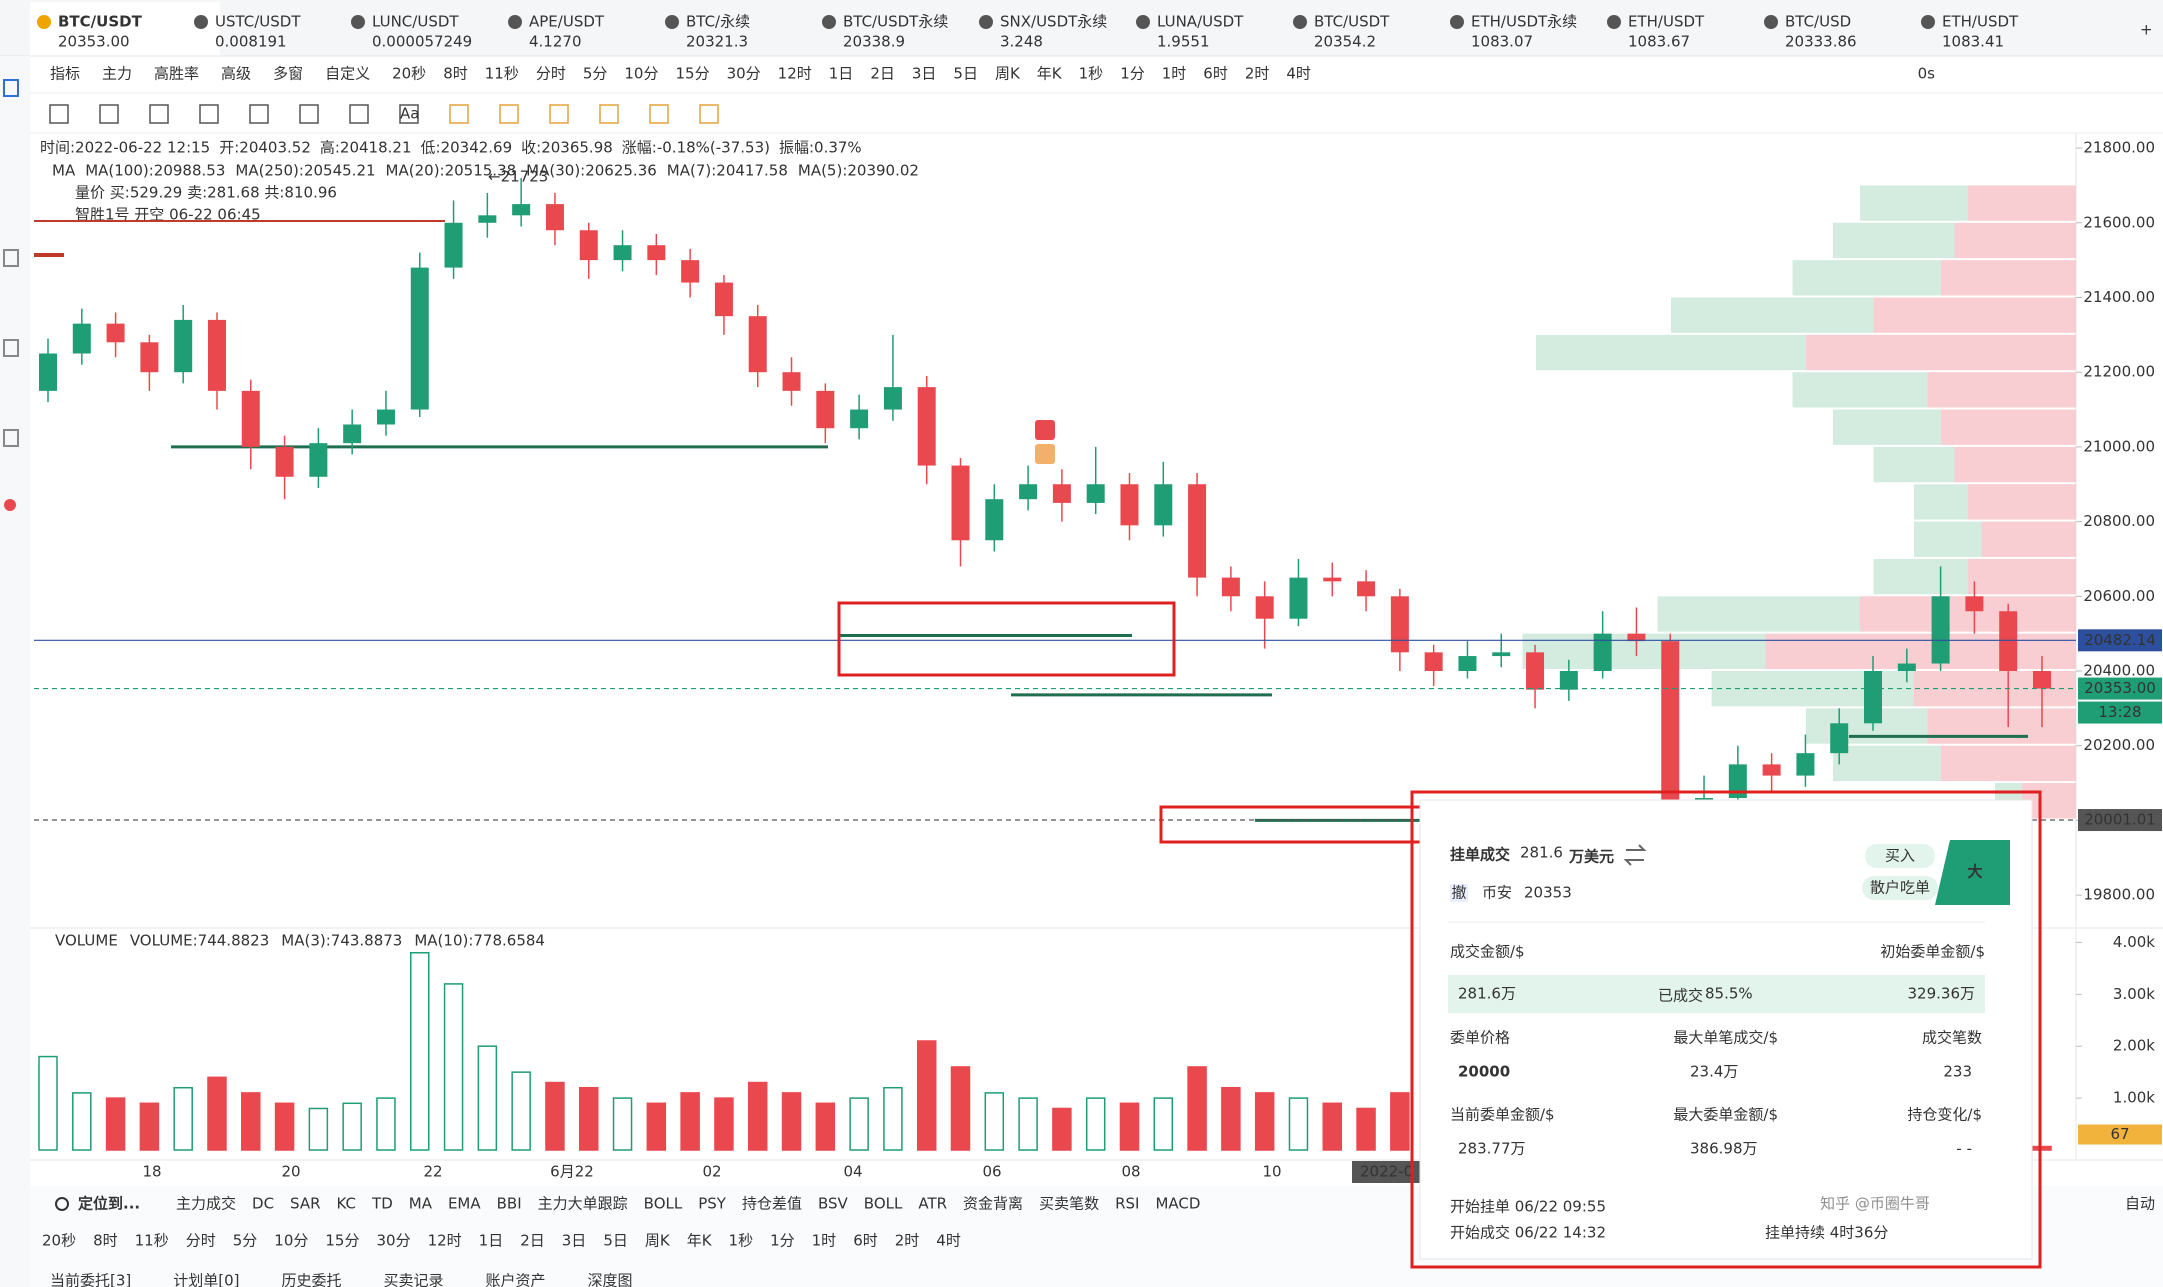 Image resolution: width=2163 pixels, height=1287 pixels. Describe the element at coordinates (1818, 22) in the screenshot. I see `tab-symbol: BTC/USD` at that location.